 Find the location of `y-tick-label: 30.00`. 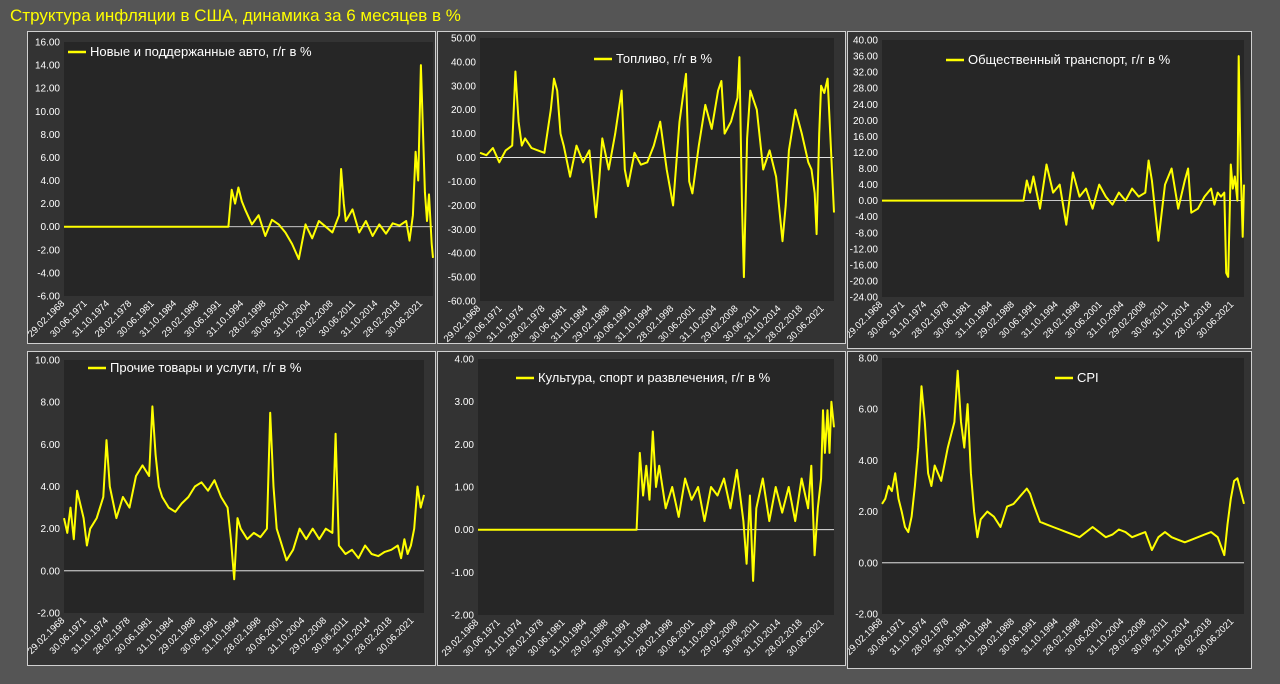

y-tick-label: 30.00 is located at coordinates (463, 86).